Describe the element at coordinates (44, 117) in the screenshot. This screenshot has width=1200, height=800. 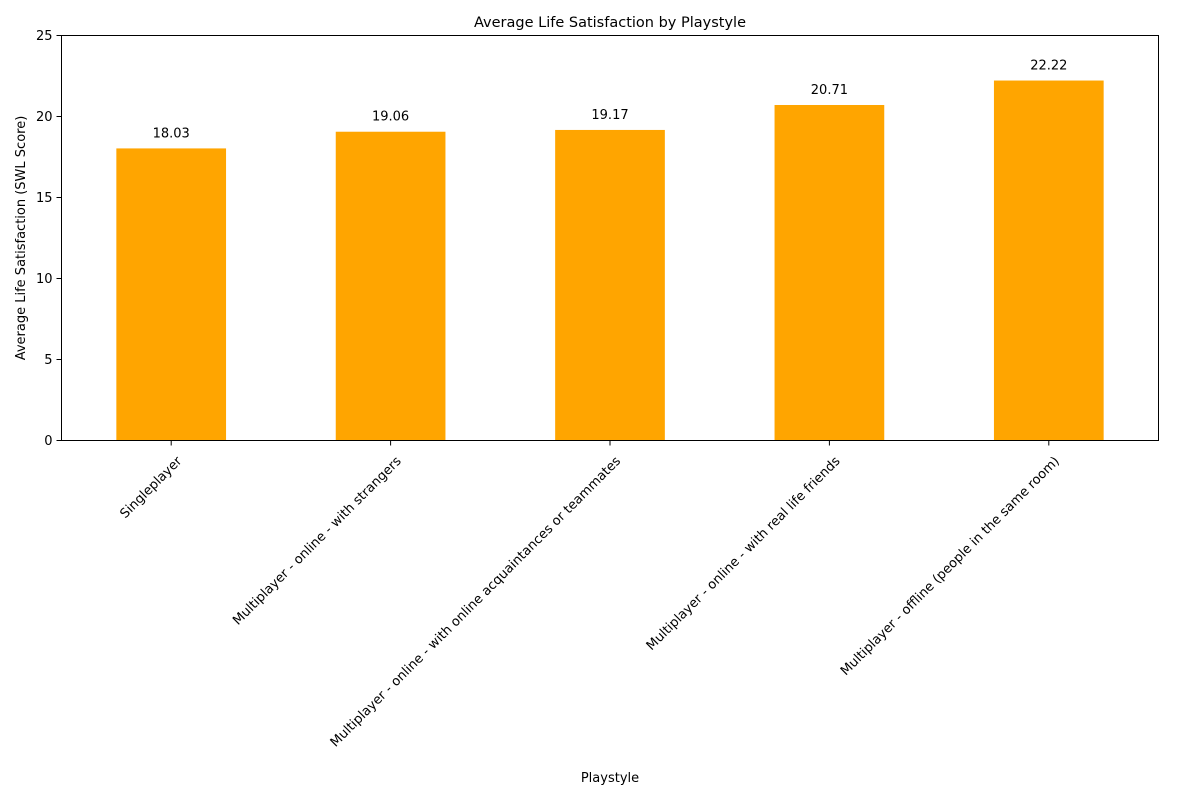
I see `y-tick-label-5: 20` at that location.